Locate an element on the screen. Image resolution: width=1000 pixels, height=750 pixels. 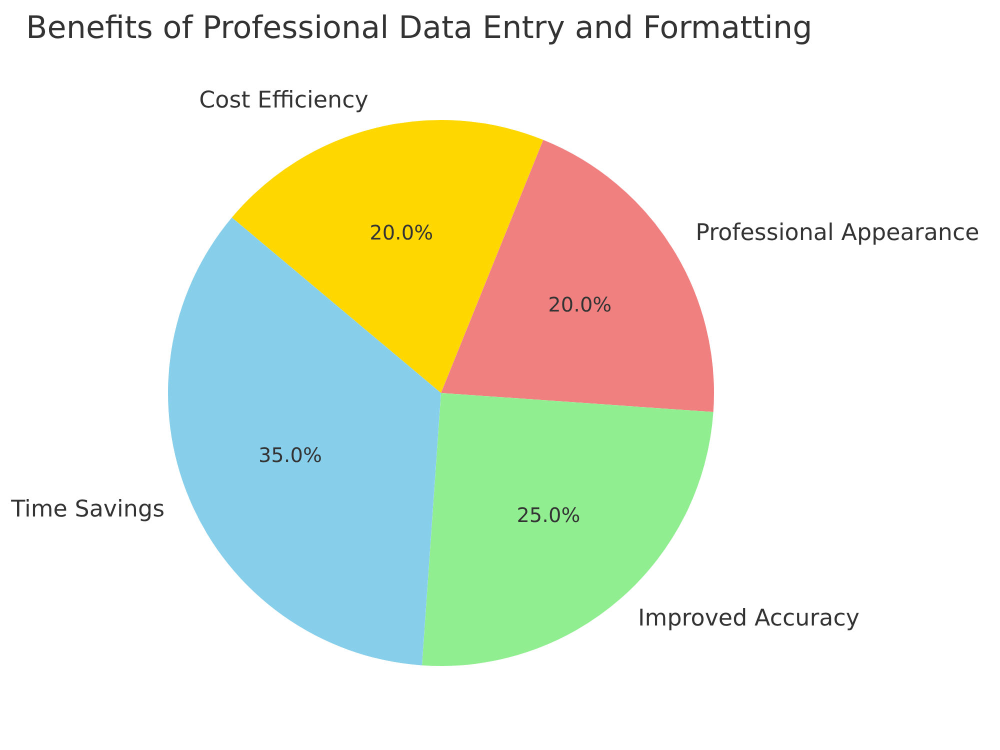
chart-title: Benefits of Professional Data Entry and Formatting is located at coordinates (419, 28).